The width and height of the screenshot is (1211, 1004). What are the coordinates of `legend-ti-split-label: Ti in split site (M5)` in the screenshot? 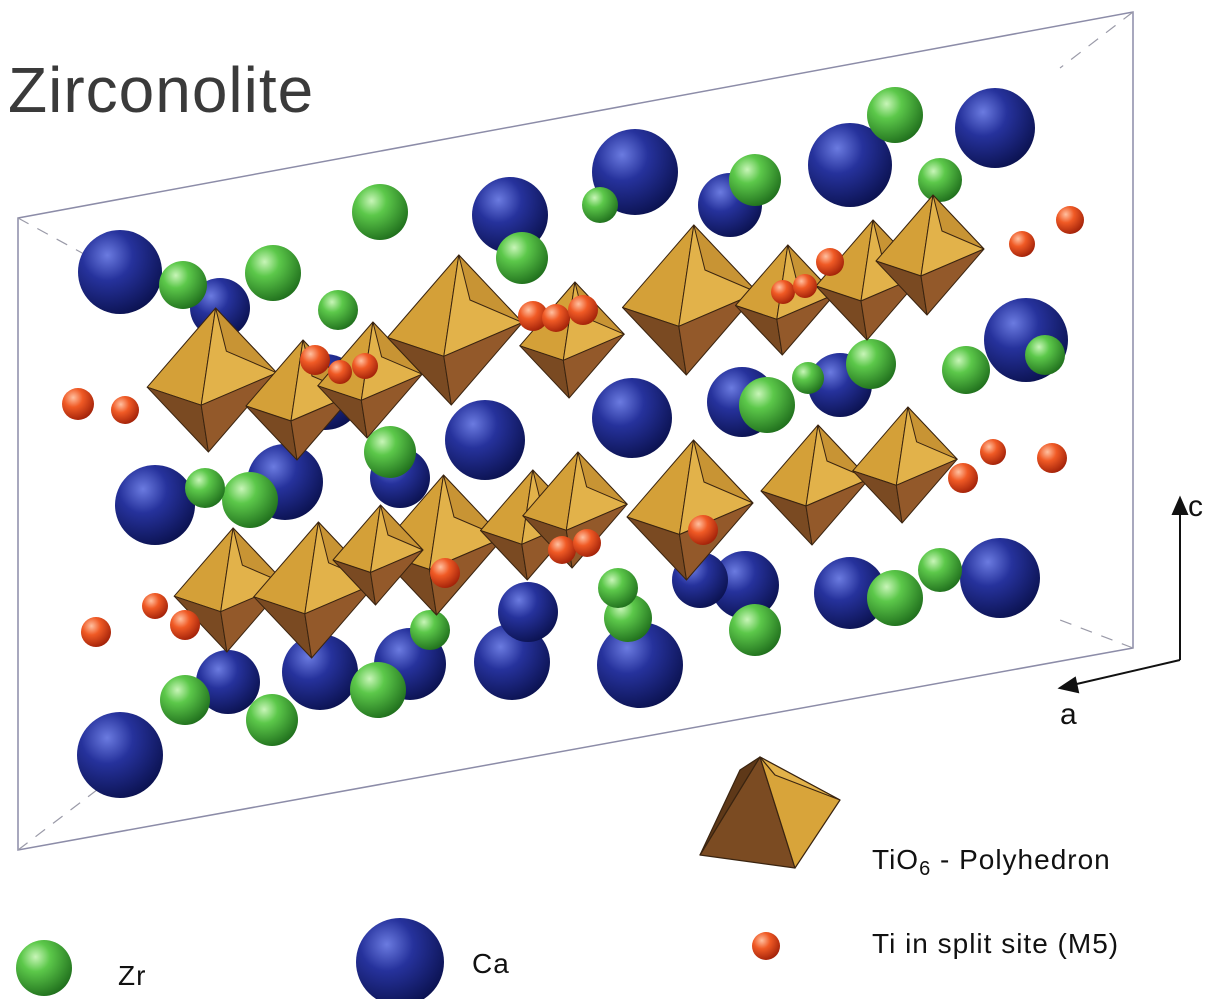 It's located at (996, 943).